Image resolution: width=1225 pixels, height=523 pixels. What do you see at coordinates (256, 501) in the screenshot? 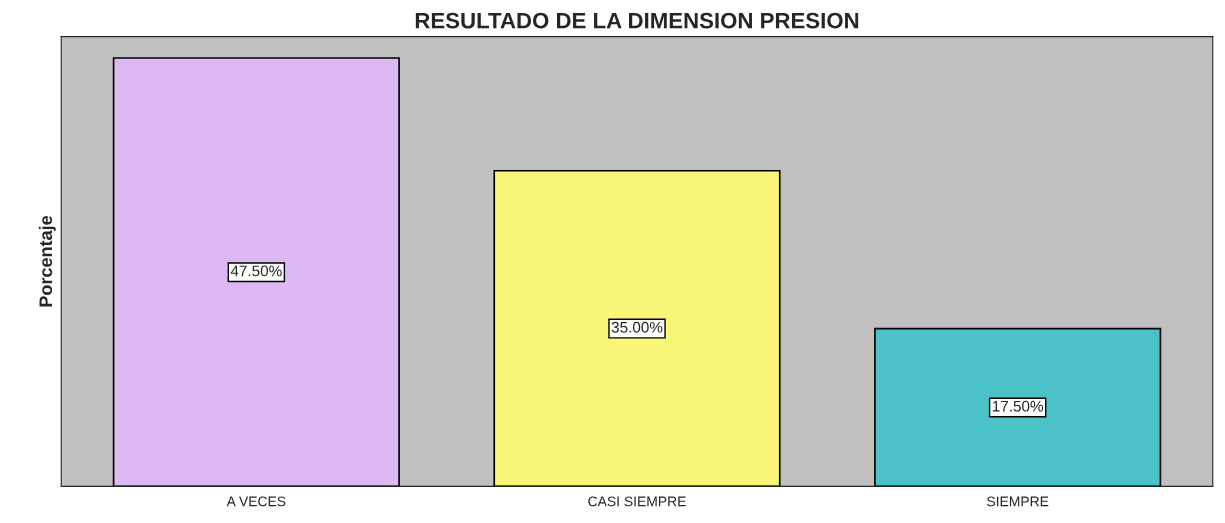
I see `x-tick-label: A VECES` at bounding box center [256, 501].